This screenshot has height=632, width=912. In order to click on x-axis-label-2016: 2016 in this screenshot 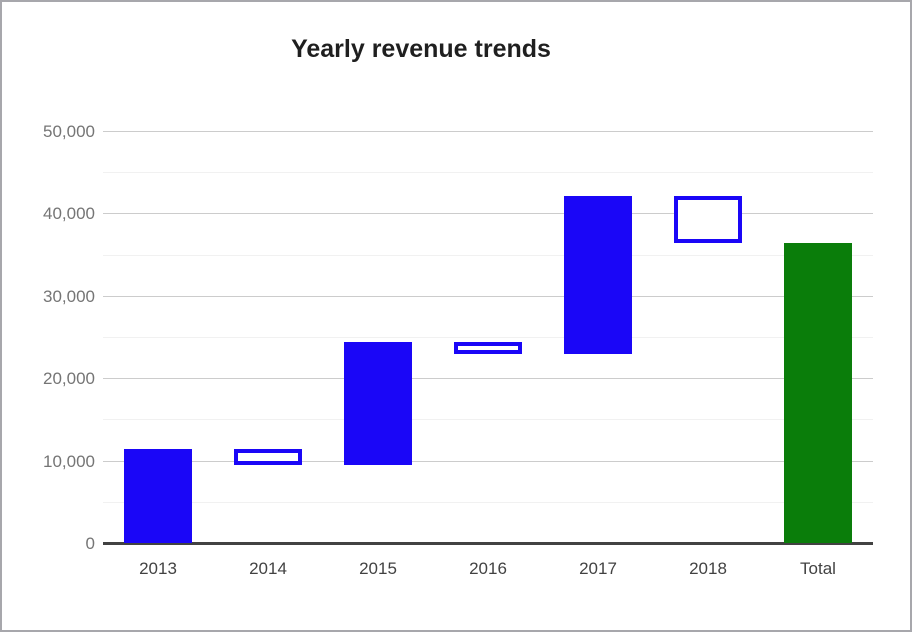, I will do `click(488, 568)`.